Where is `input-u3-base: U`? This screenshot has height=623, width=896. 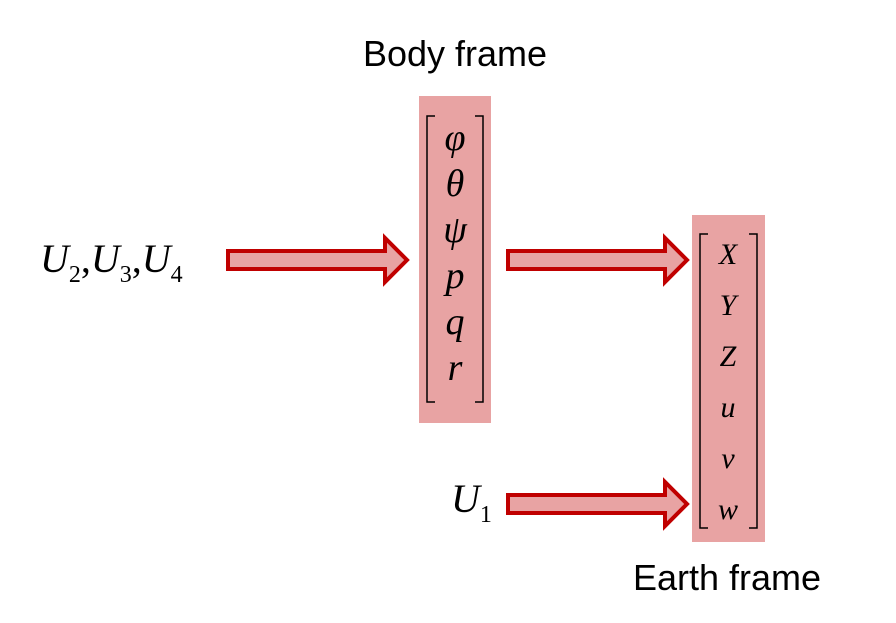
input-u3-base: U is located at coordinates (107, 258).